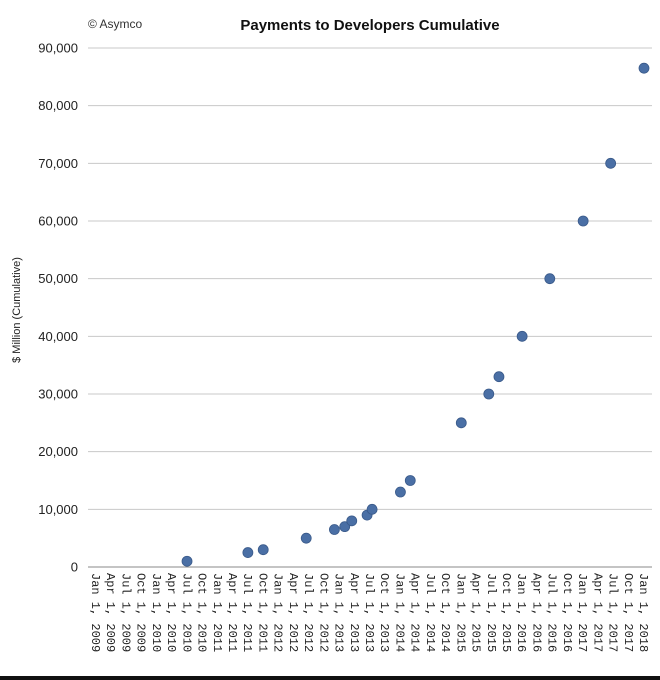  Describe the element at coordinates (567, 612) in the screenshot. I see `x-tick-label: Oct 1, 2016` at that location.